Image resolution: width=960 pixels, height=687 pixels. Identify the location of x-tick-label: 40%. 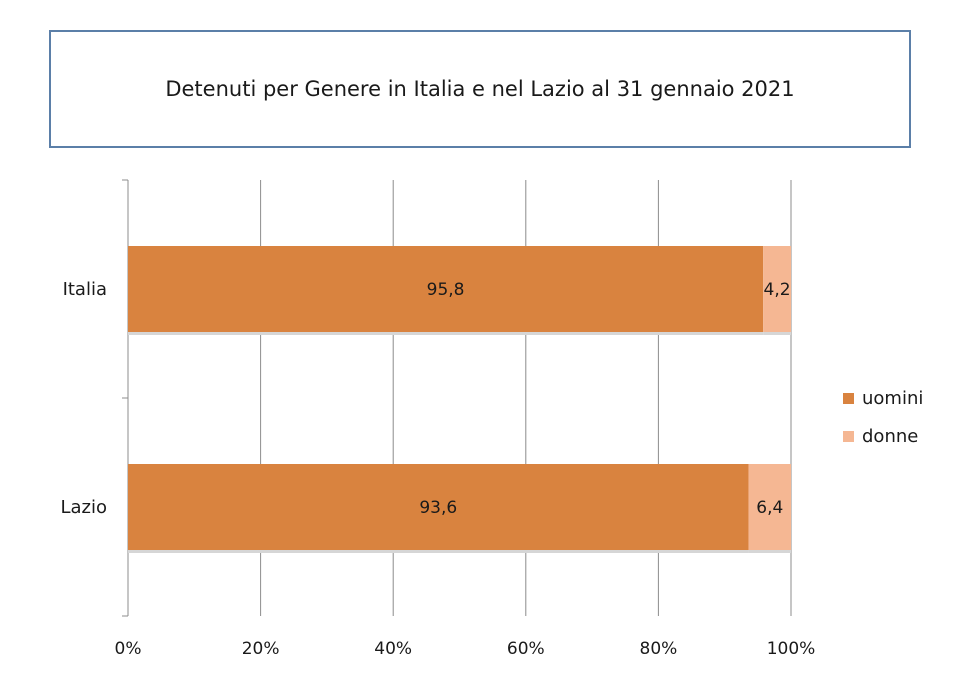
(393, 649).